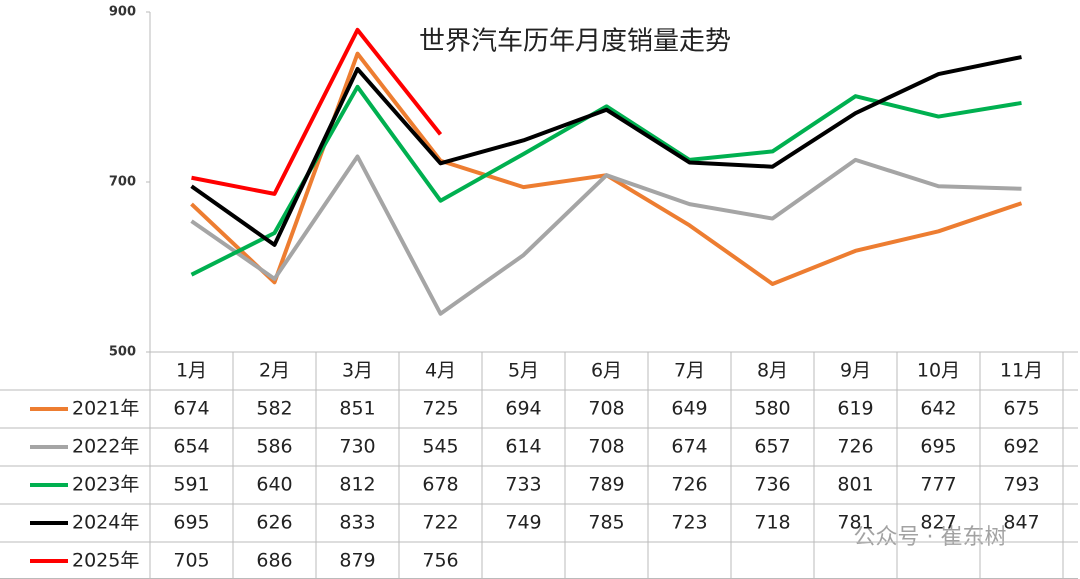 The height and width of the screenshot is (579, 1080). What do you see at coordinates (772, 447) in the screenshot?
I see `table-cell: 657` at bounding box center [772, 447].